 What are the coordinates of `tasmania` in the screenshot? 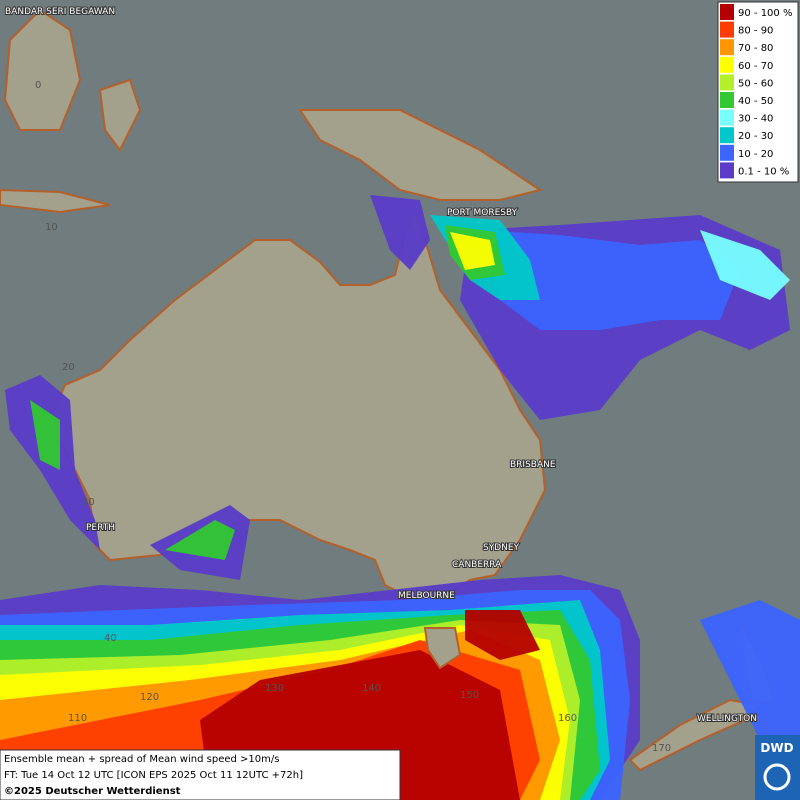 It's located at (442, 648).